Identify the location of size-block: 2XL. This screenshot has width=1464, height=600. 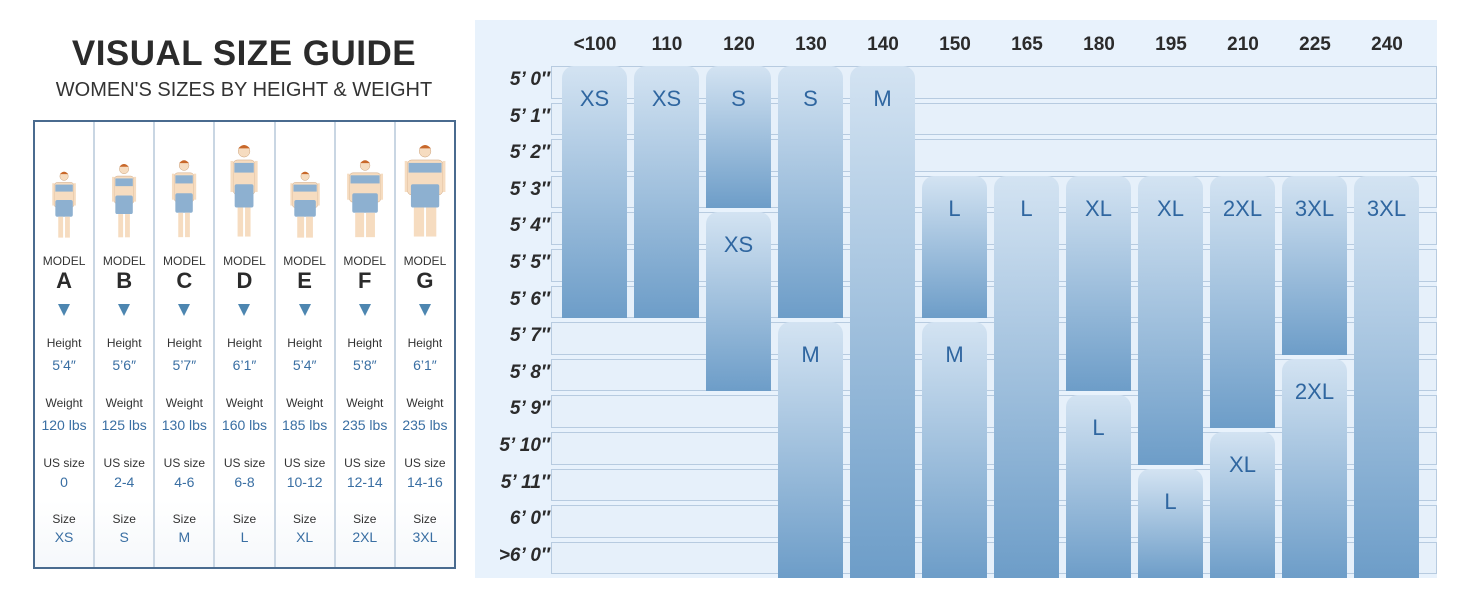
(1242, 301).